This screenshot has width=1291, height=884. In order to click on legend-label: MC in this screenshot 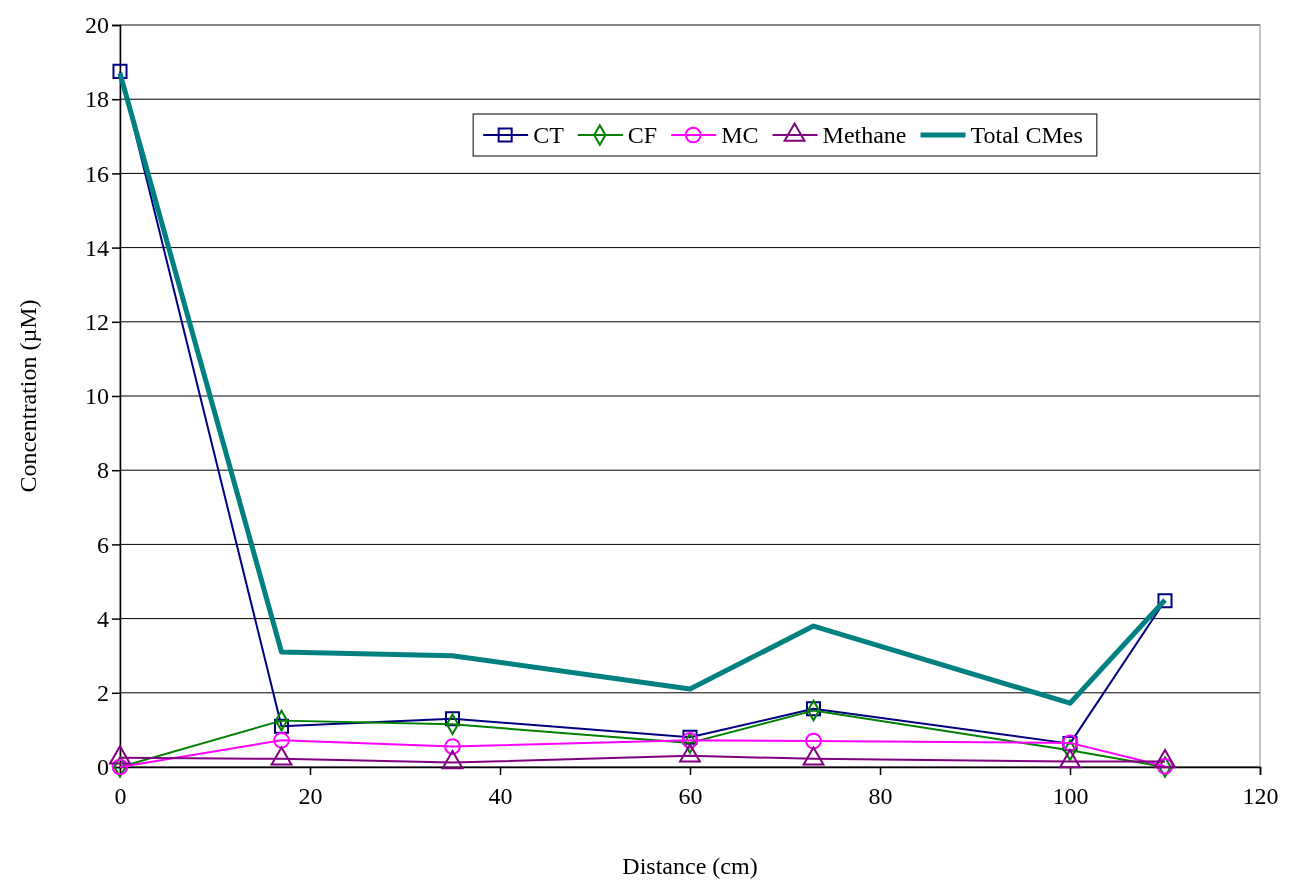, I will do `click(740, 135)`.